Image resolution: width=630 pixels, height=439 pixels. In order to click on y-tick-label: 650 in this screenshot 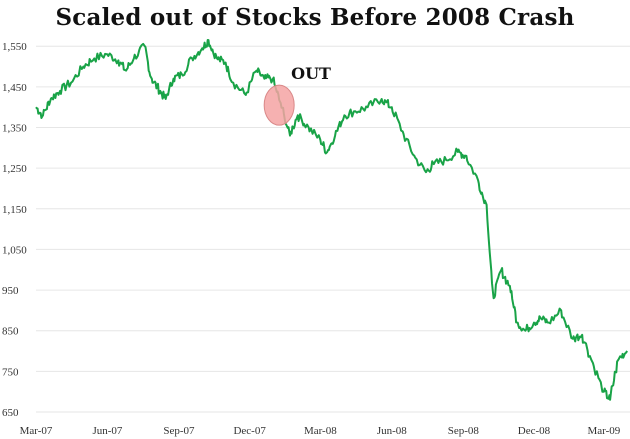, I will do `click(10, 413)`.